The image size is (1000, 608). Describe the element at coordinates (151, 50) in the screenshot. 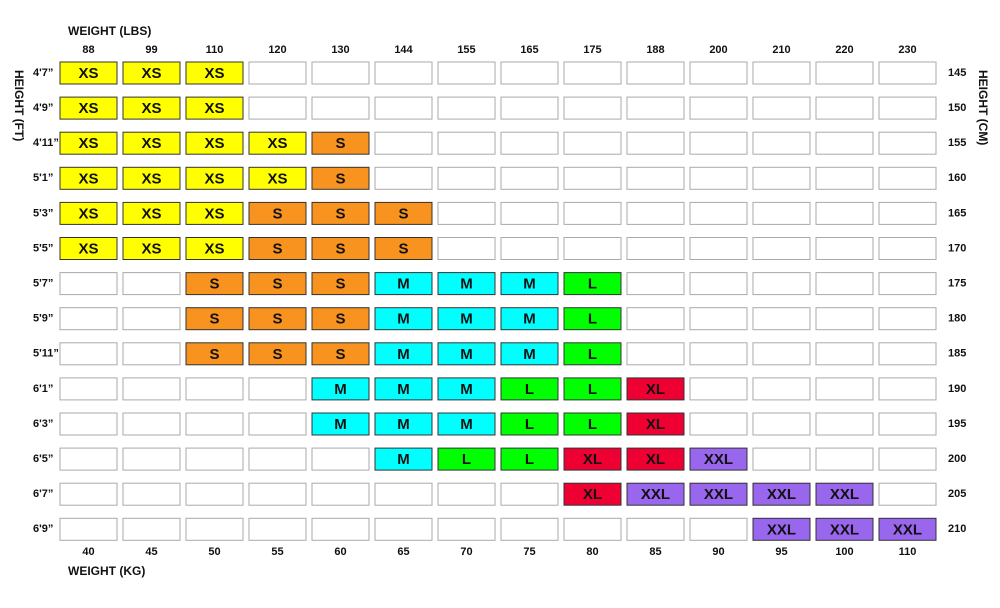

I see `weight-lbs-label: 99` at that location.